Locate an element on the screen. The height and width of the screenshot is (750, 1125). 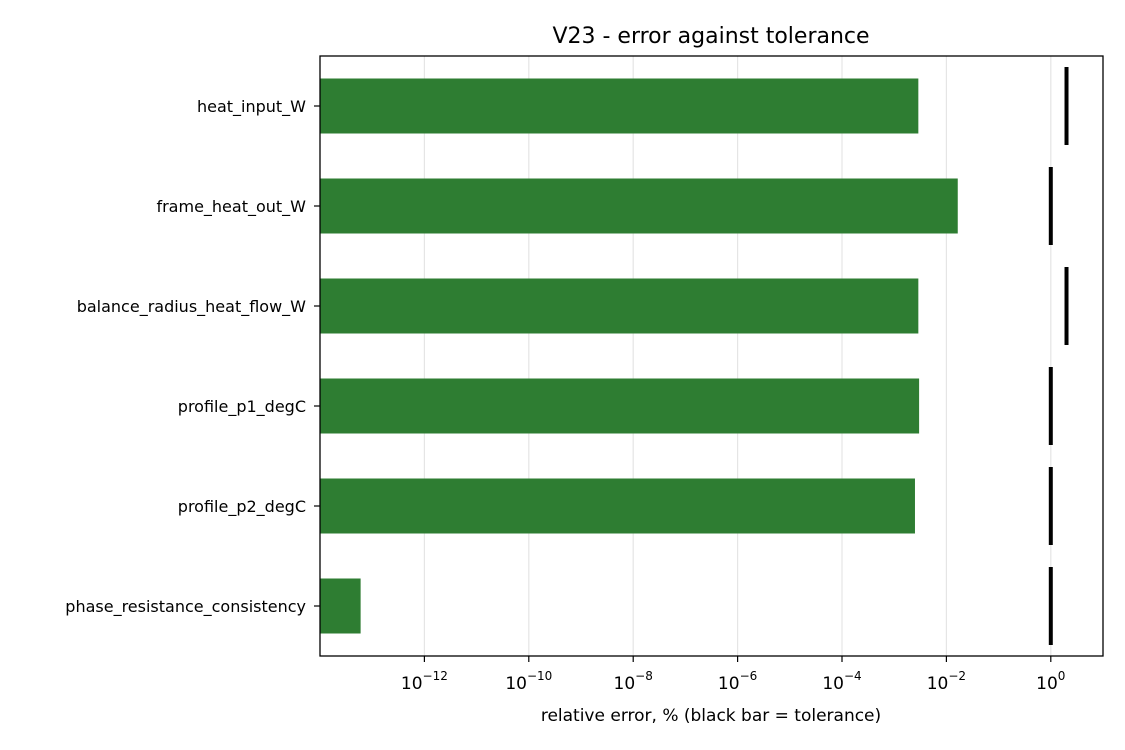
y-tick-label: heat_input_W is located at coordinates (251, 107).